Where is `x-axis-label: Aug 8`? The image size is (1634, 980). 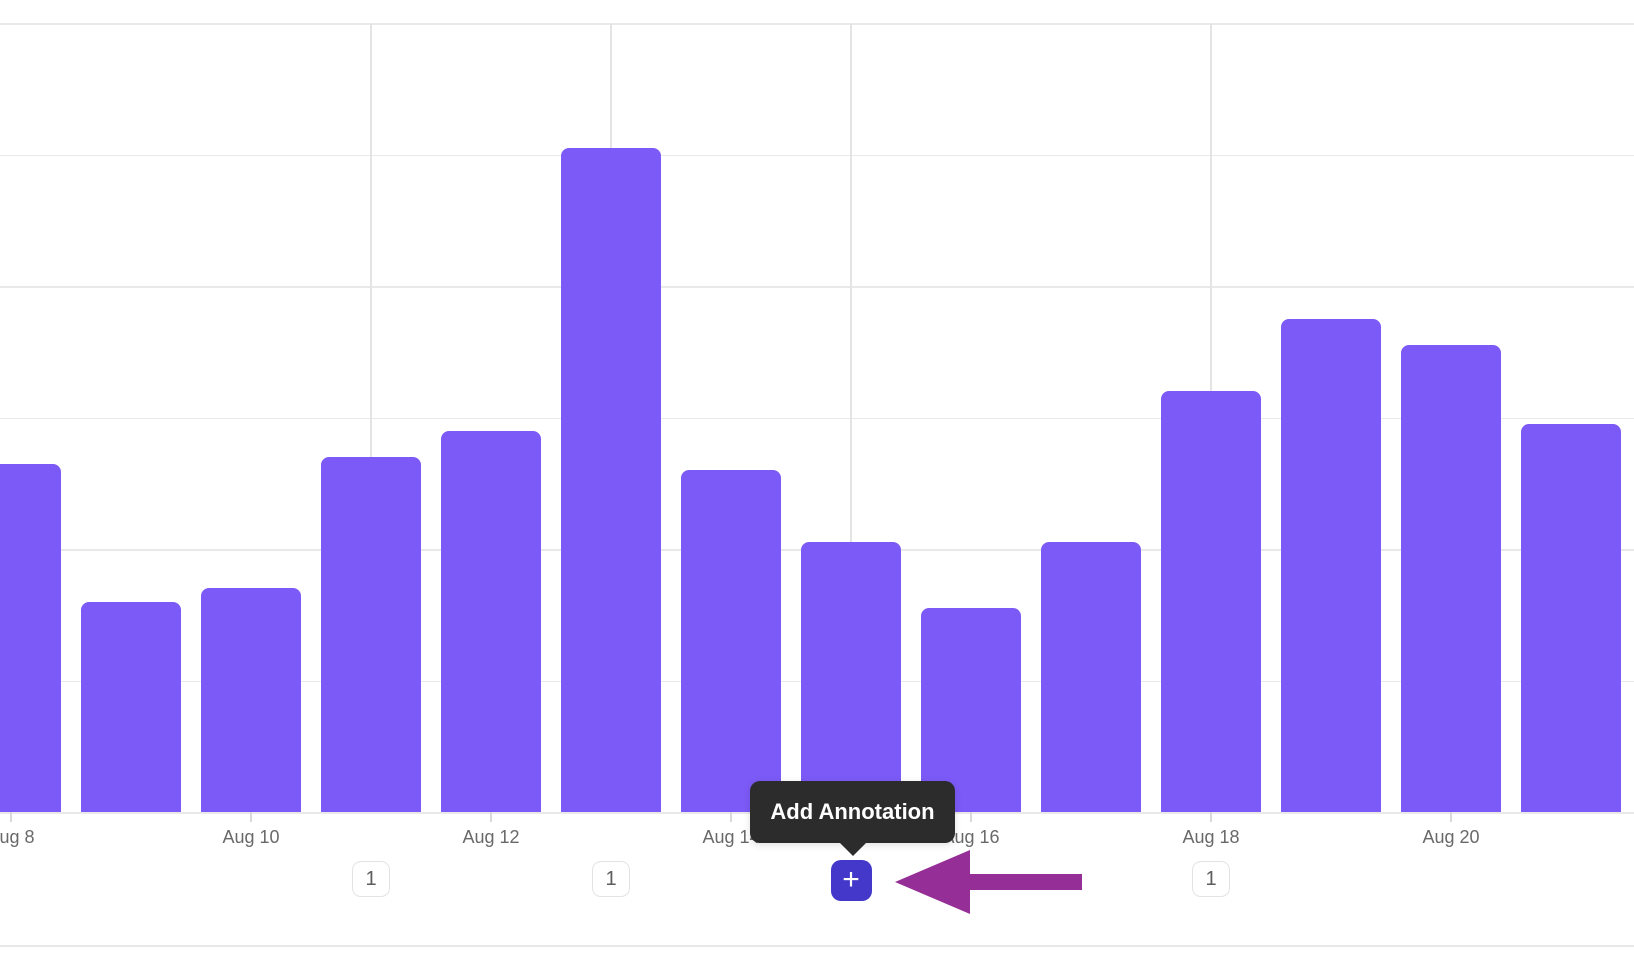 x-axis-label: Aug 8 is located at coordinates (17, 837).